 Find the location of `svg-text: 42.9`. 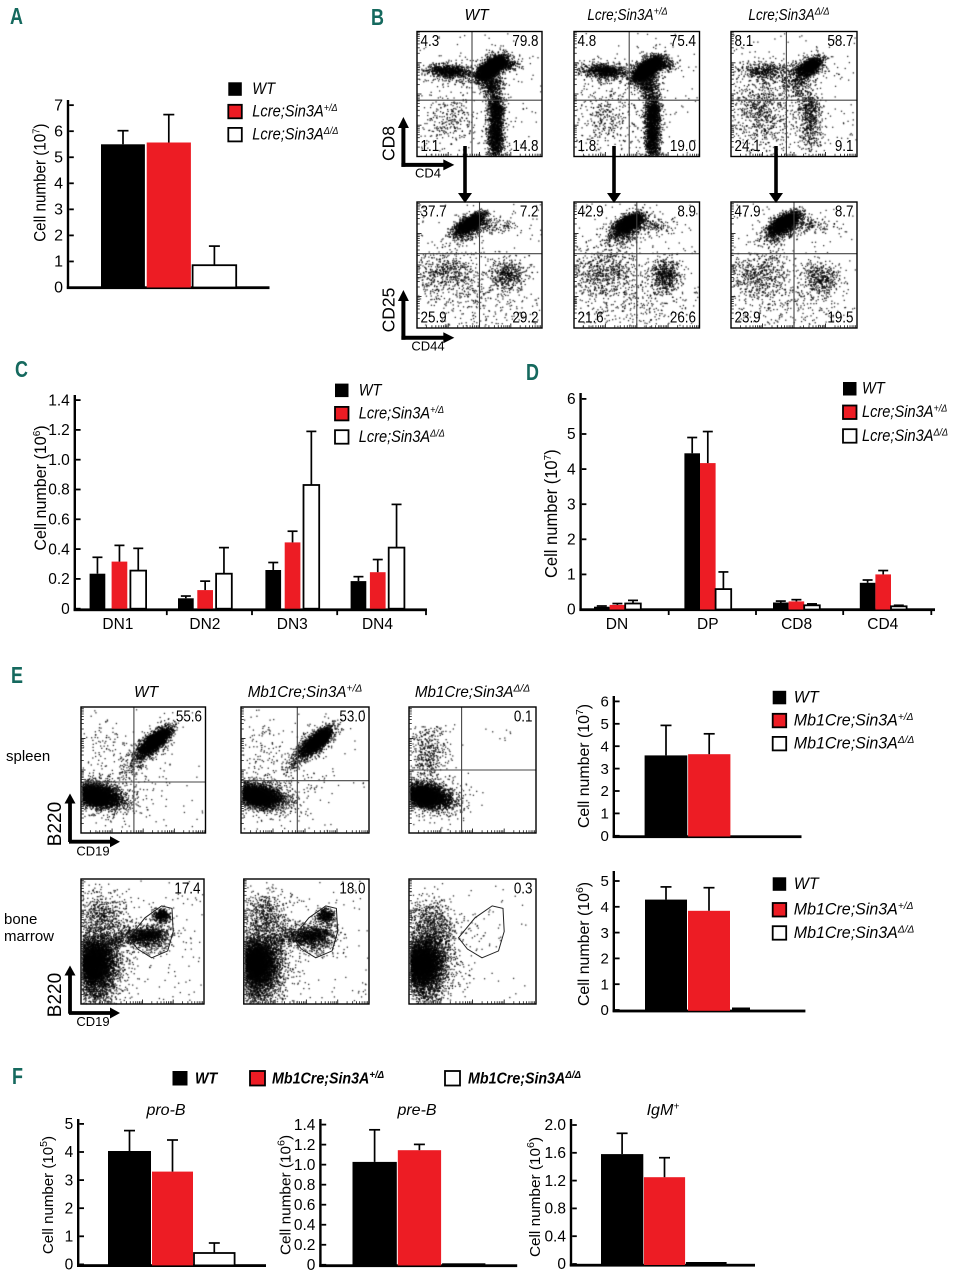

svg-text: 42.9 is located at coordinates (591, 212).